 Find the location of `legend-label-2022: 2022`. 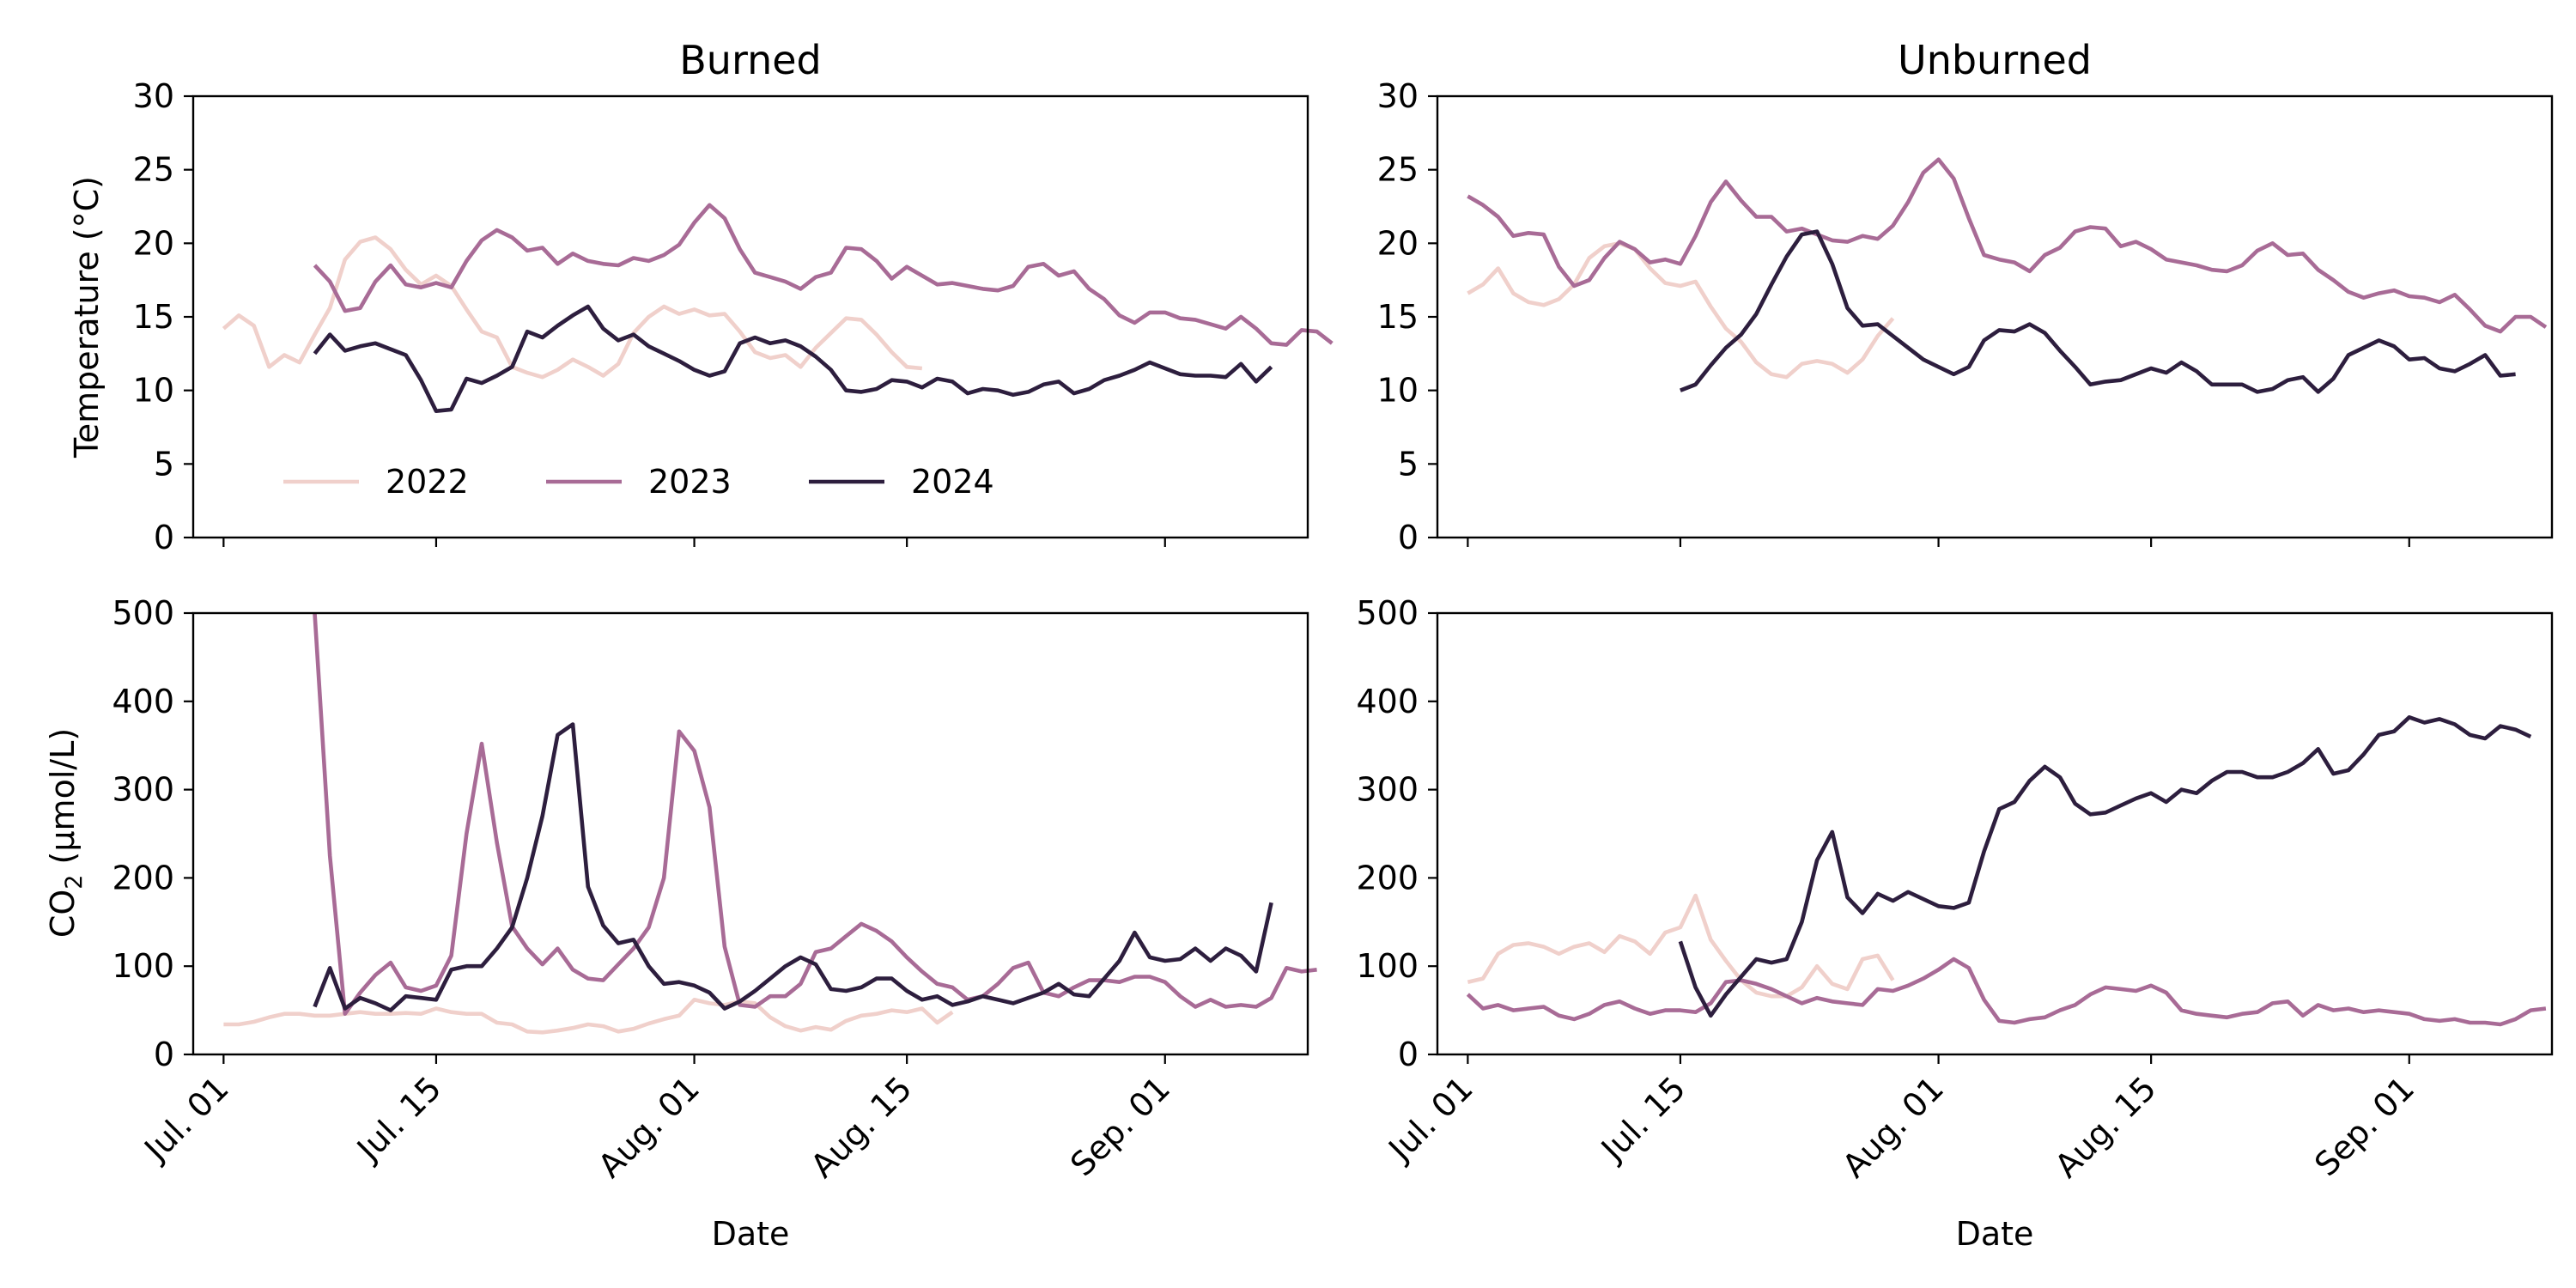

legend-label-2022: 2022 is located at coordinates (428, 482).